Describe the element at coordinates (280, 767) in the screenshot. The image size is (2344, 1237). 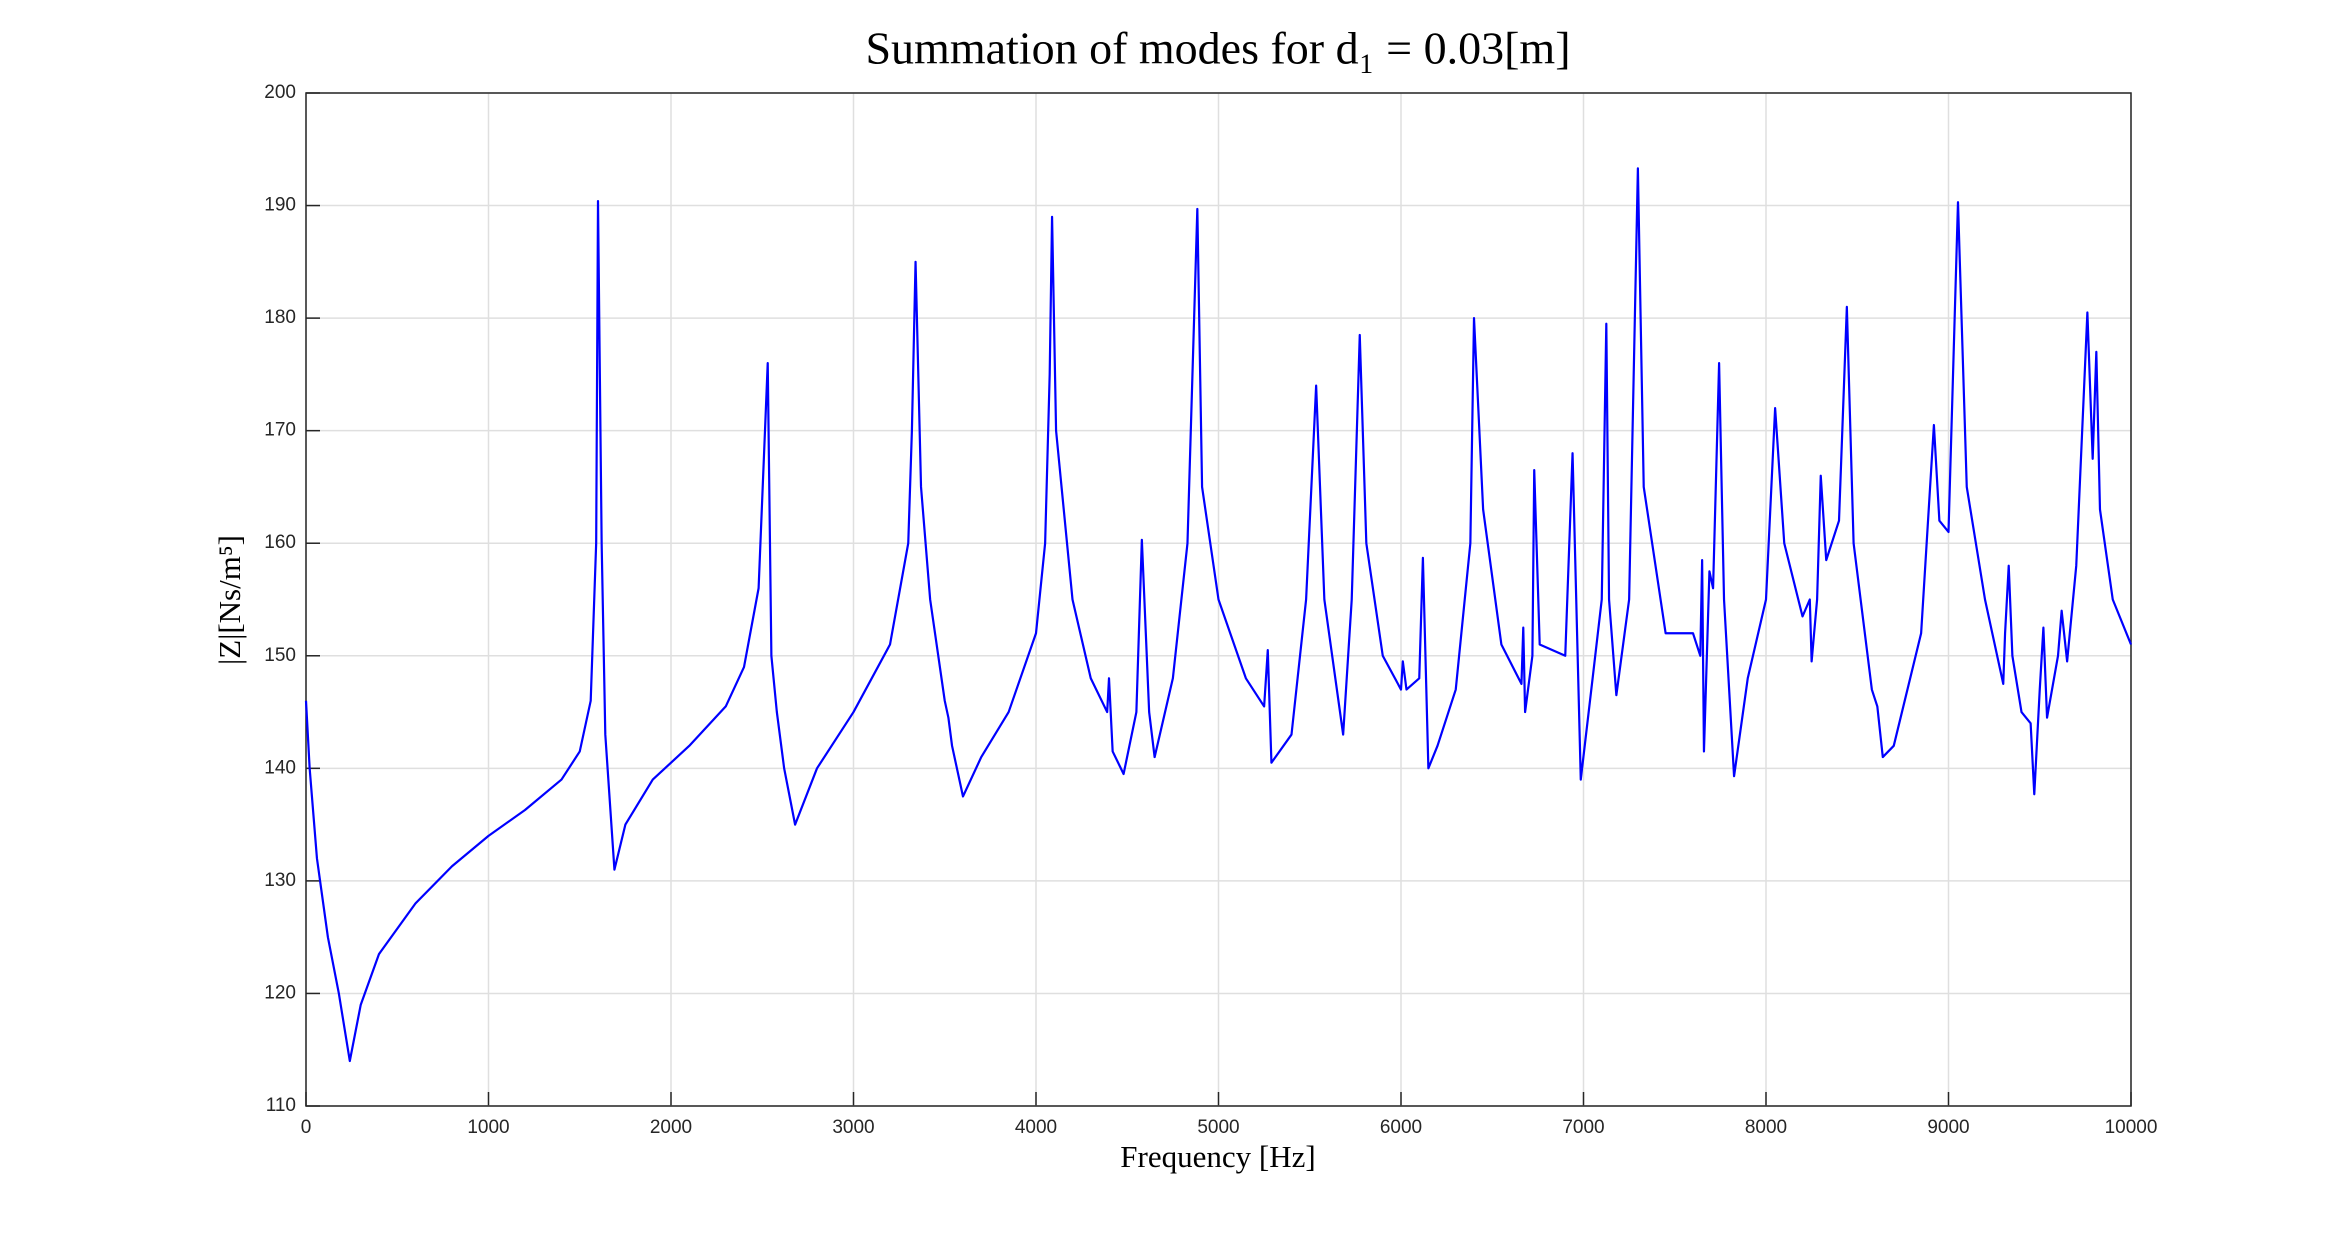
I see `y-tick-label: 140` at that location.